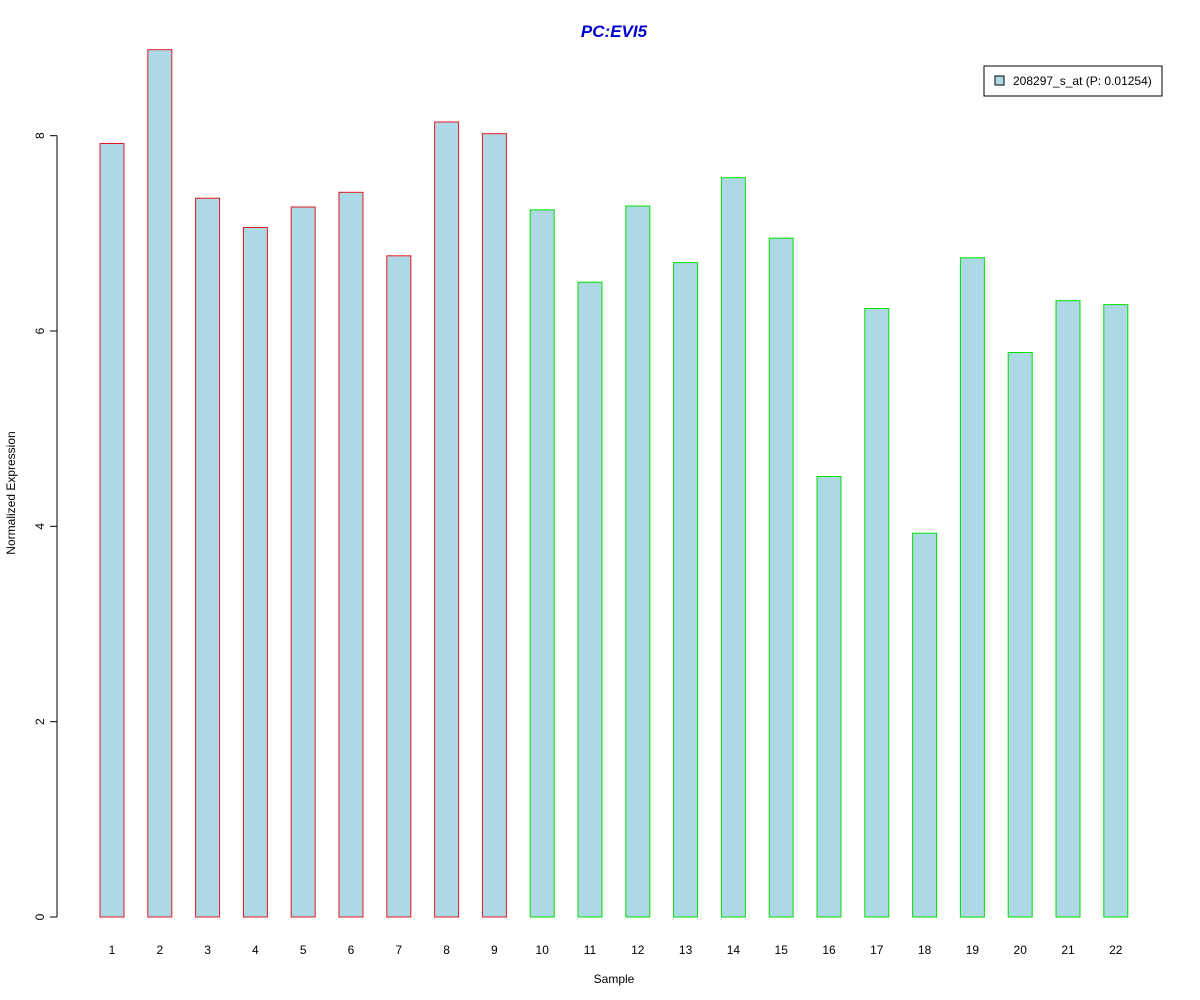 The width and height of the screenshot is (1200, 1000). I want to click on x-tick-label: 19, so click(973, 950).